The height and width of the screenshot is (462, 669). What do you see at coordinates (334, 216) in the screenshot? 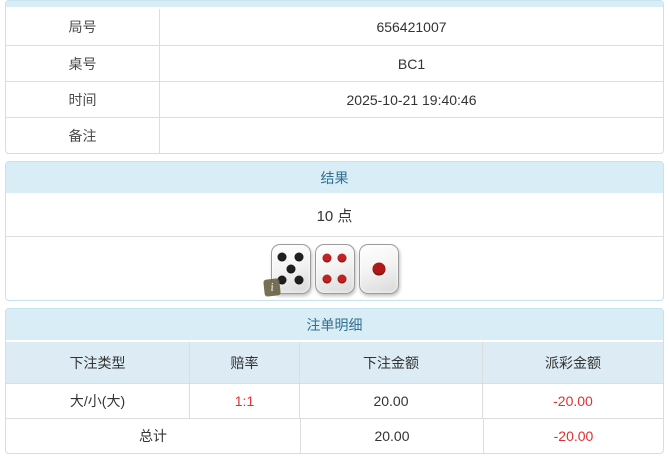
I see `result-points: 10 点` at bounding box center [334, 216].